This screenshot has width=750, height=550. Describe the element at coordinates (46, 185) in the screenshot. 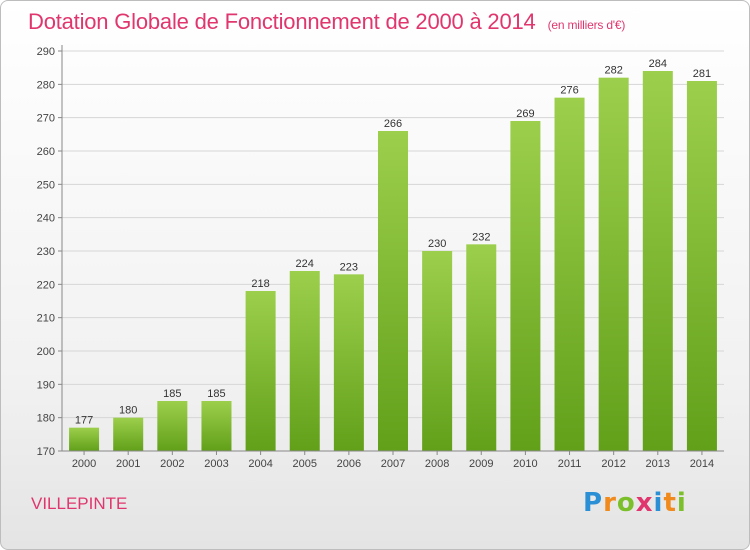

I see `y-tick-label: 250` at that location.